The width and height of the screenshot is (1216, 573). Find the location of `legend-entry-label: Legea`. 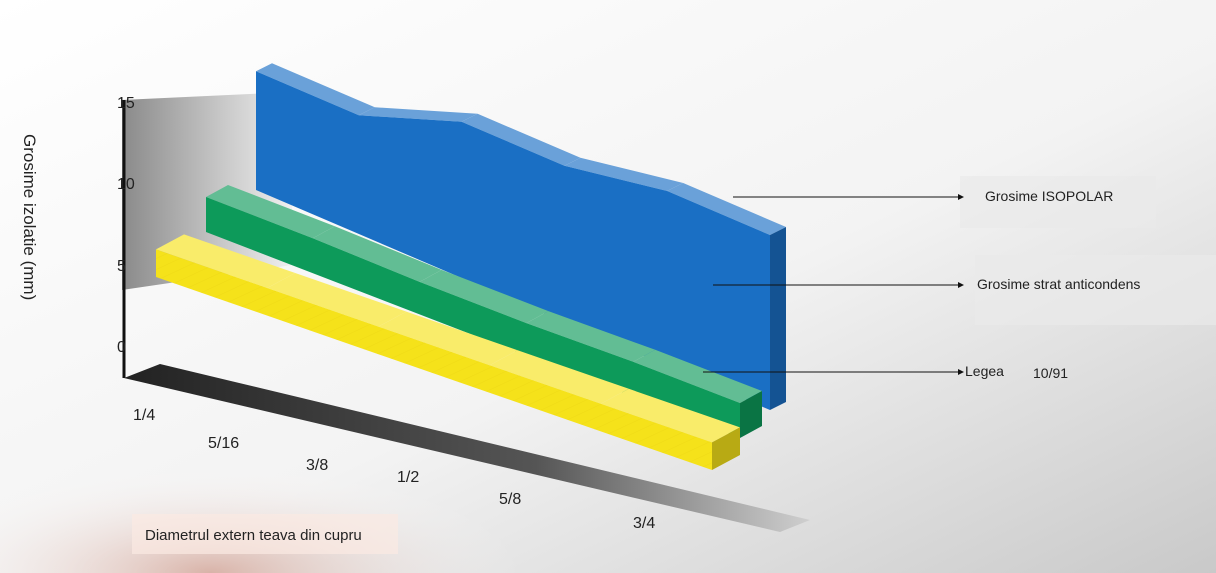

legend-entry-label: Legea is located at coordinates (984, 371).